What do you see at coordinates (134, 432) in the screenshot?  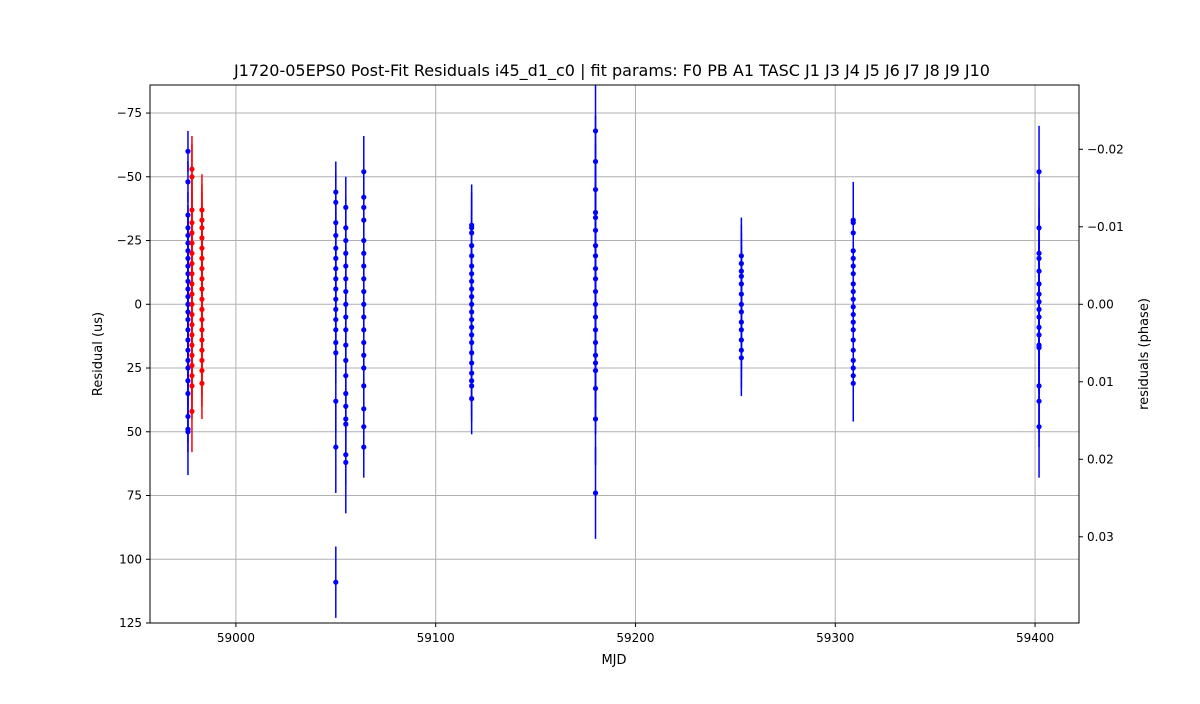 I see `y-tick-label: 50` at bounding box center [134, 432].